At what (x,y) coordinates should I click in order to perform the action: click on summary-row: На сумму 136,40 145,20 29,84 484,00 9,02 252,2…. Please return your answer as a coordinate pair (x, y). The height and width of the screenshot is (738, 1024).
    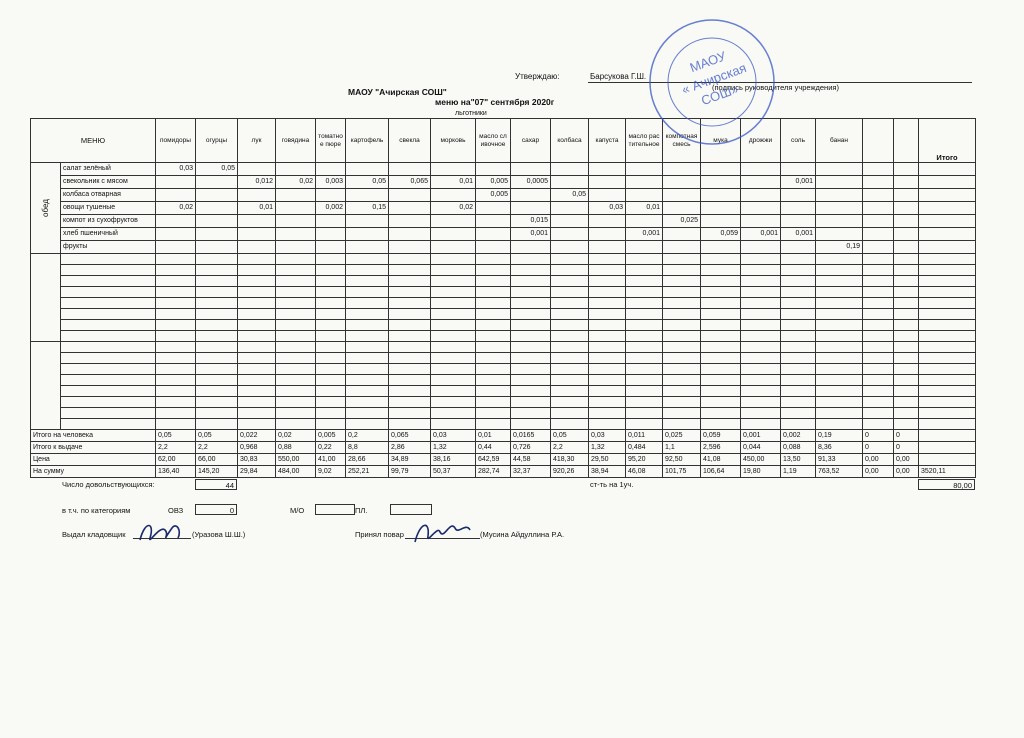
    Looking at the image, I should click on (503, 471).